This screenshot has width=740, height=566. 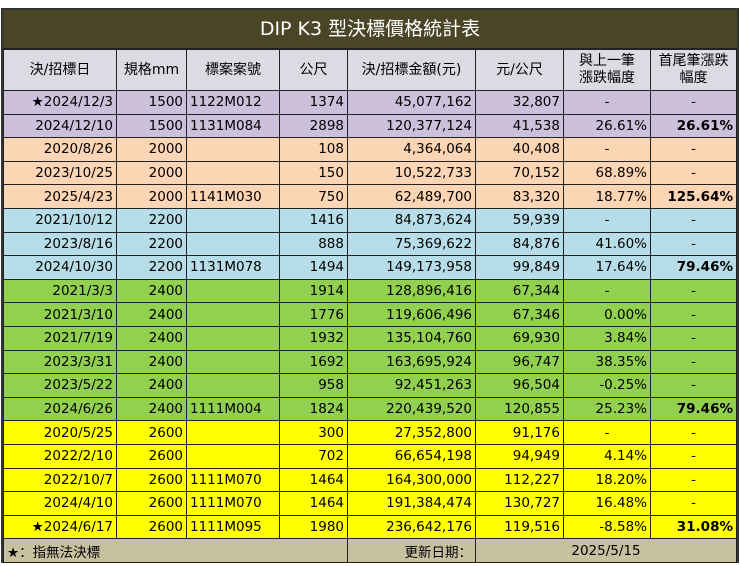 What do you see at coordinates (60, 314) in the screenshot?
I see `table-cell: 2021/3/10` at bounding box center [60, 314].